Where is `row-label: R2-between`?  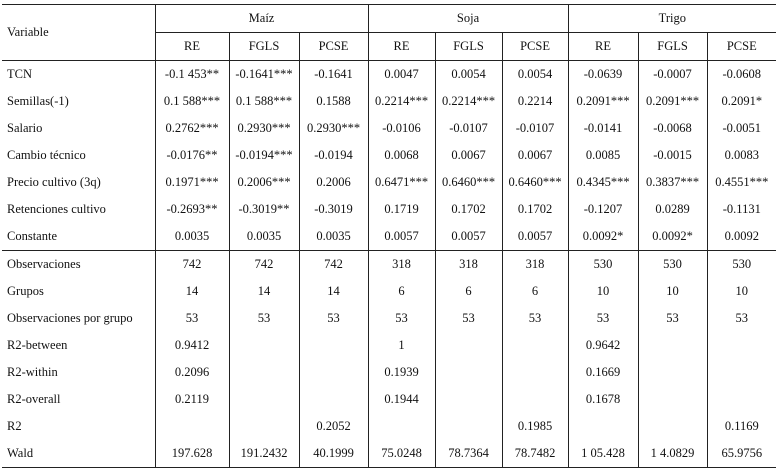
row-label: R2-between is located at coordinates (37, 345).